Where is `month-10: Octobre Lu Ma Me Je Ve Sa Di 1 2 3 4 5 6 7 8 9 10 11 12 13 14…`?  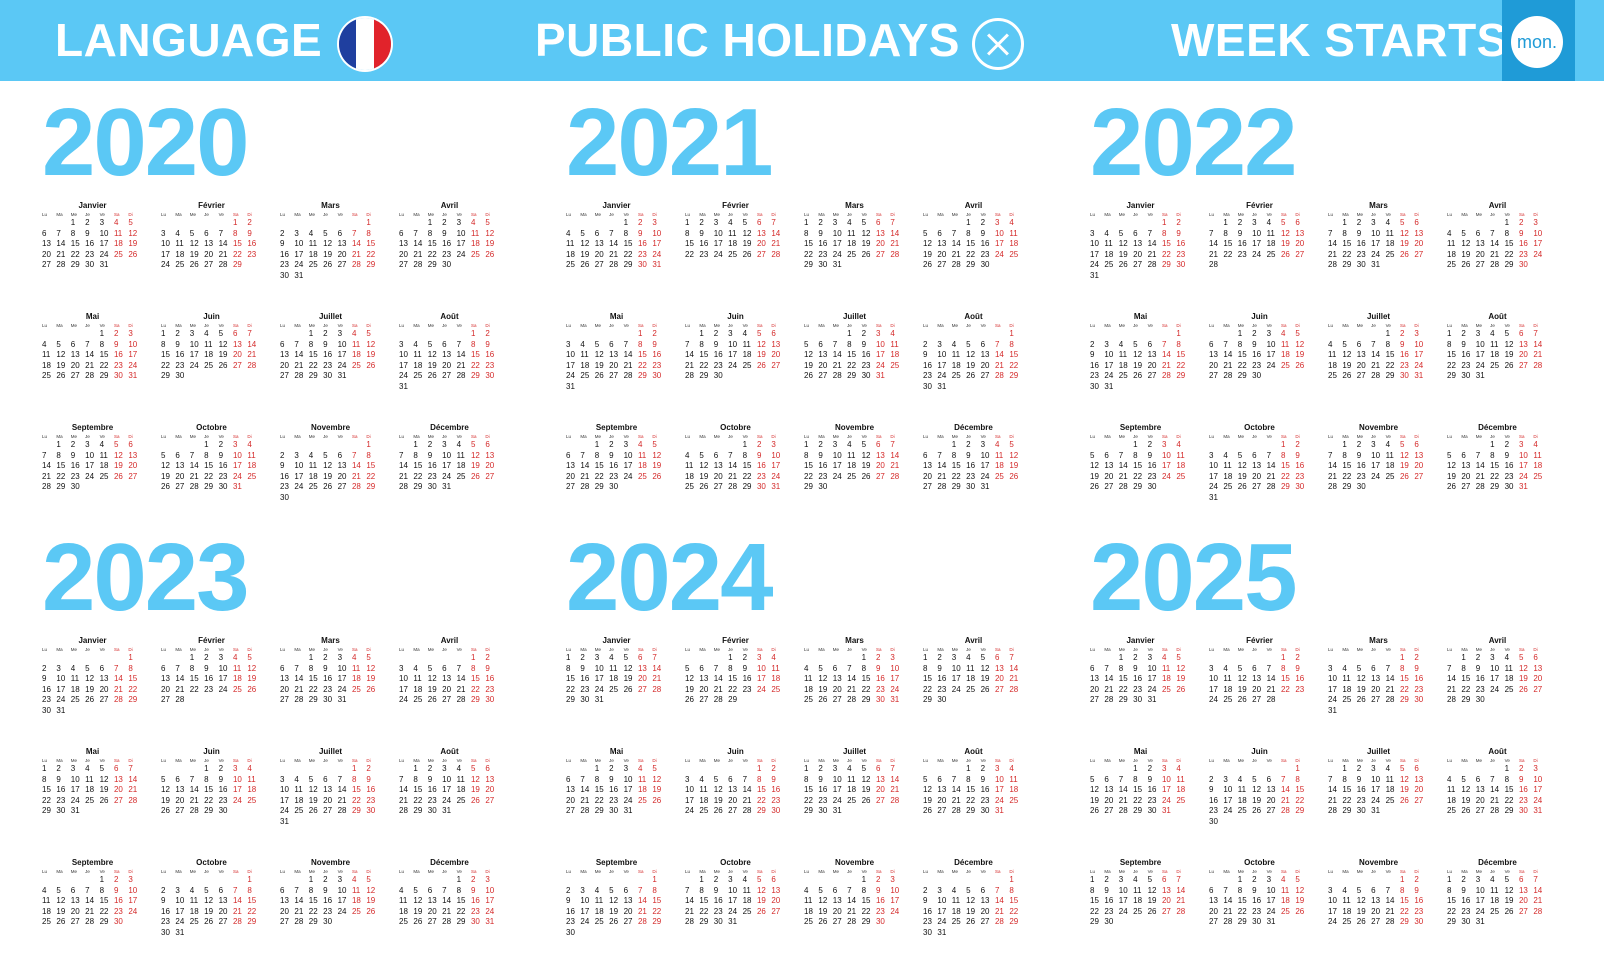 month-10: Octobre Lu Ma Me Je Ve Sa Di 1 2 3 4 5 6 7 8 9 10 11 12 13 14… is located at coordinates (220, 478).